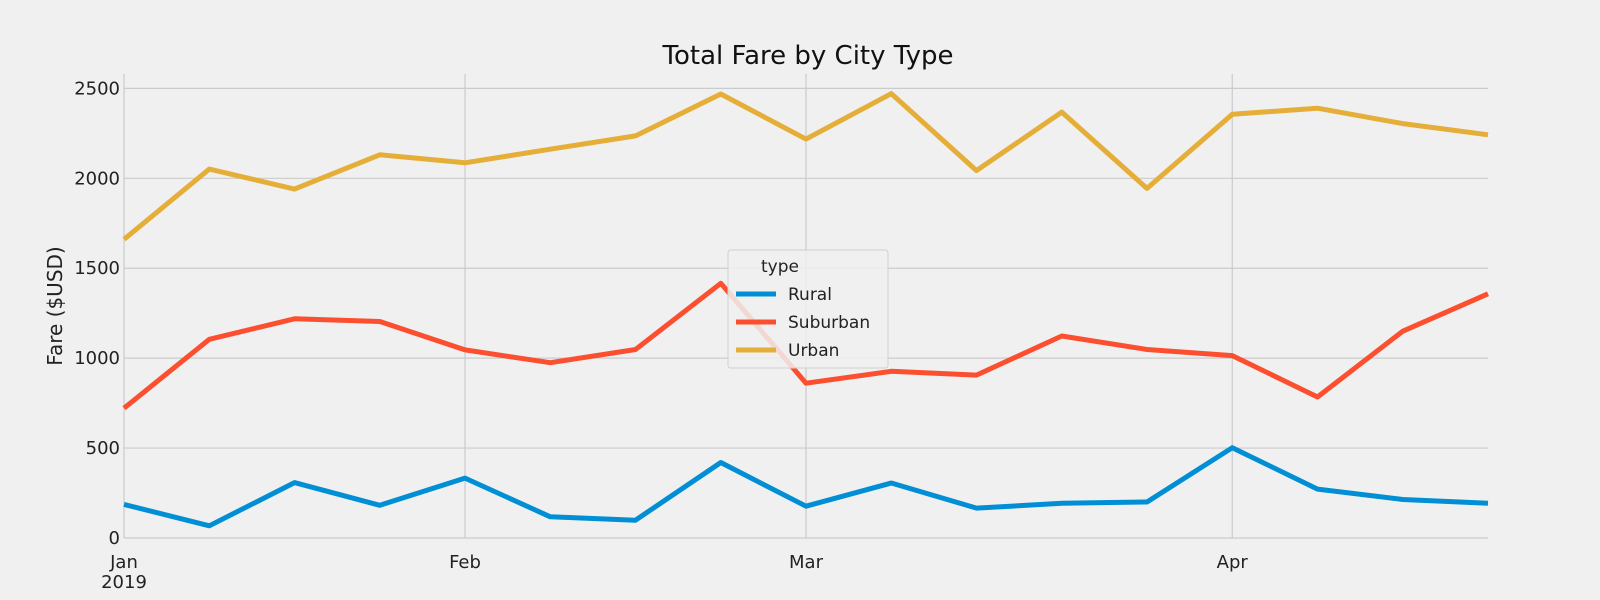  What do you see at coordinates (465, 562) in the screenshot?
I see `x-tick-label: Feb` at bounding box center [465, 562].